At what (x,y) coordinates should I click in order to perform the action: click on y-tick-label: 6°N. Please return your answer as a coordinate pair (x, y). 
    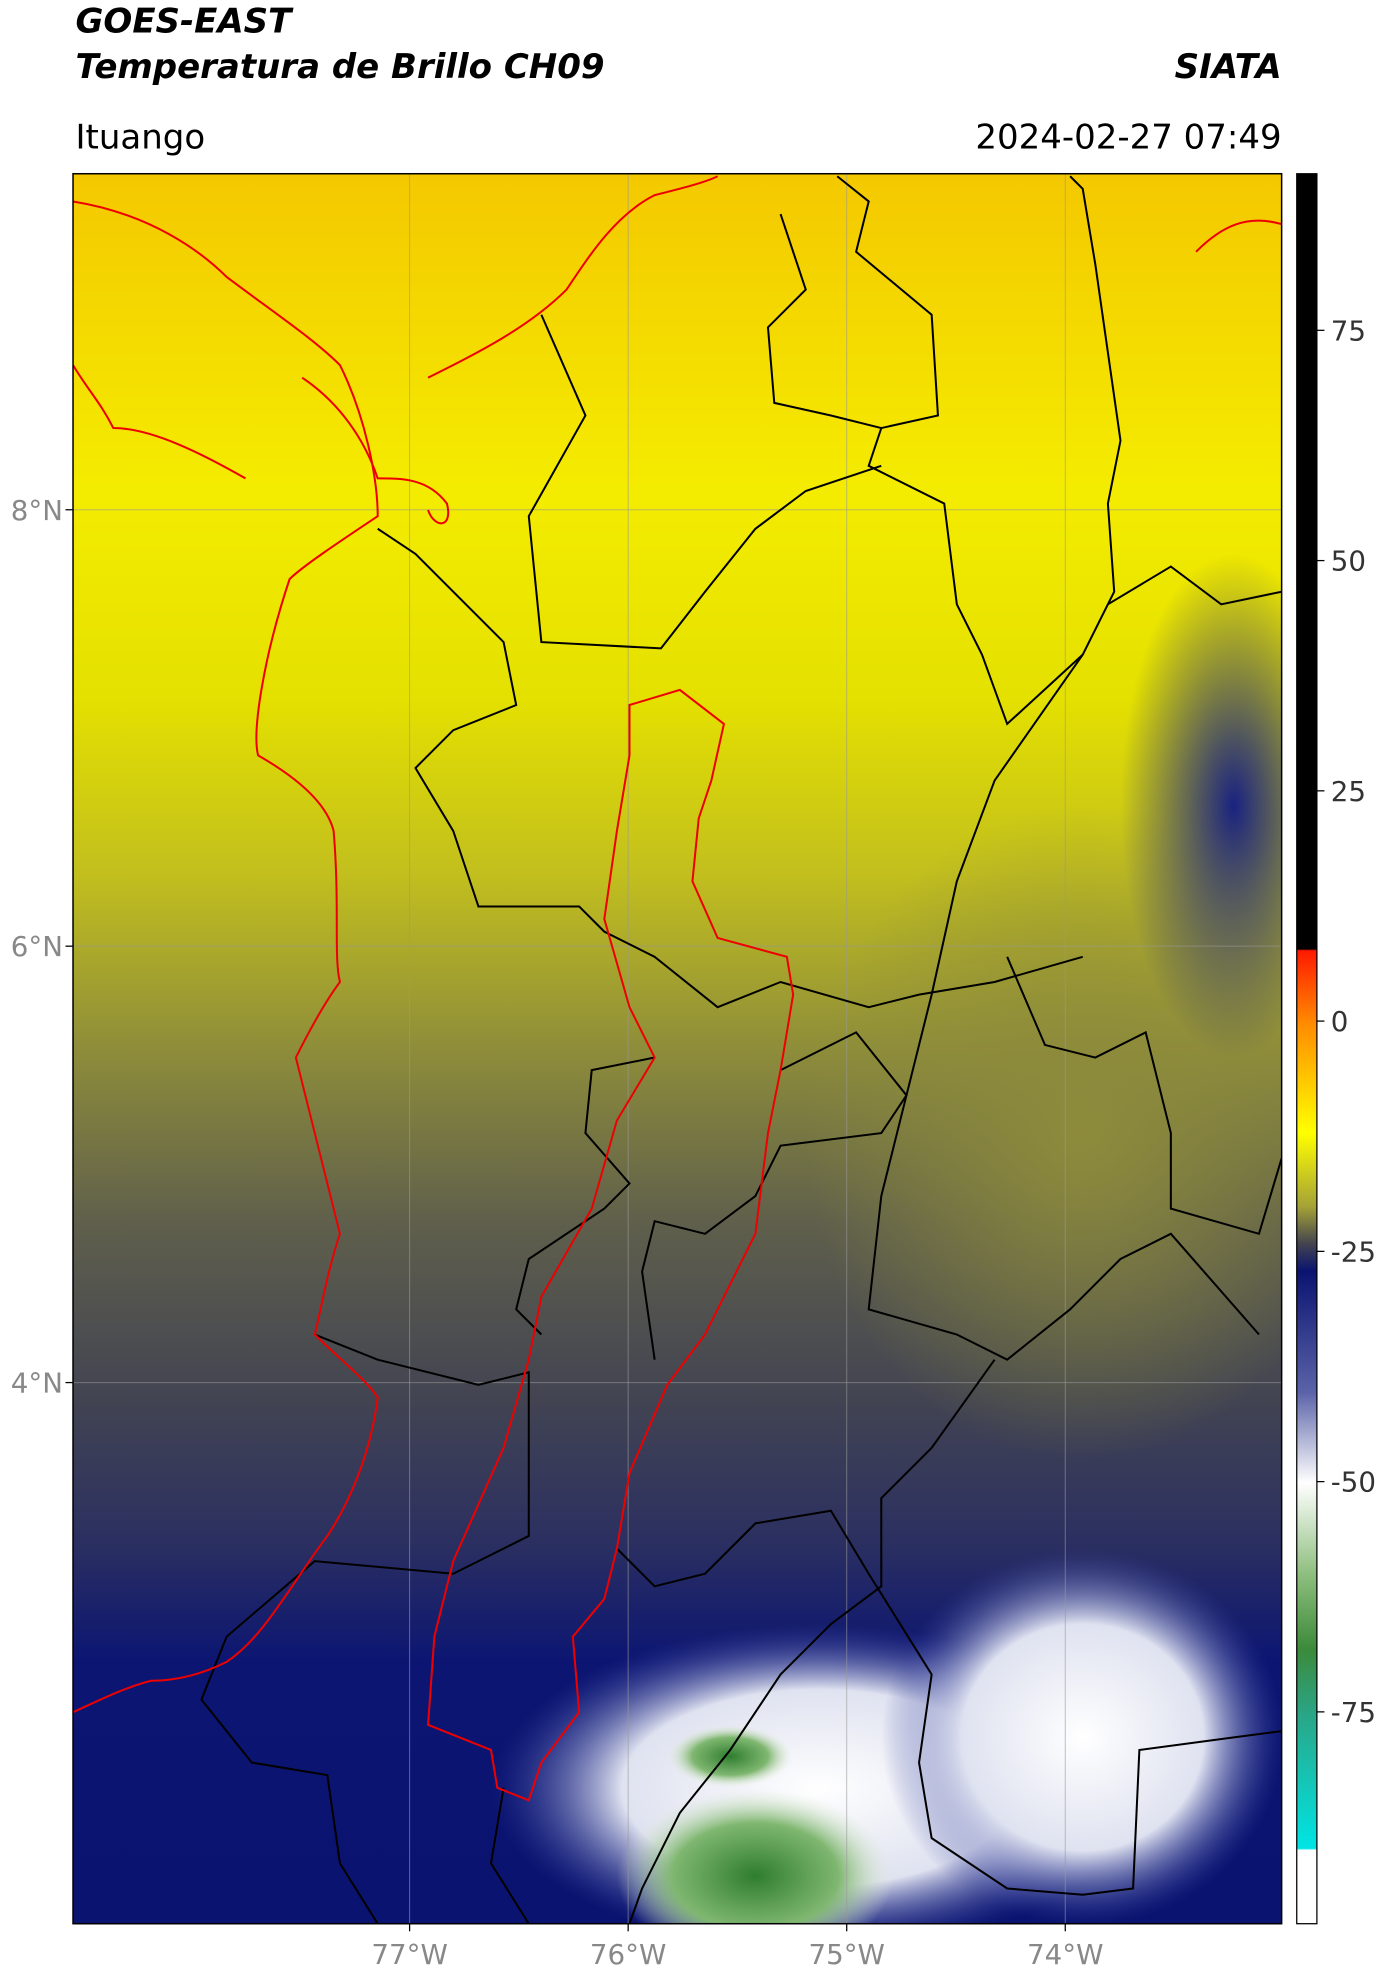
    Looking at the image, I should click on (37, 946).